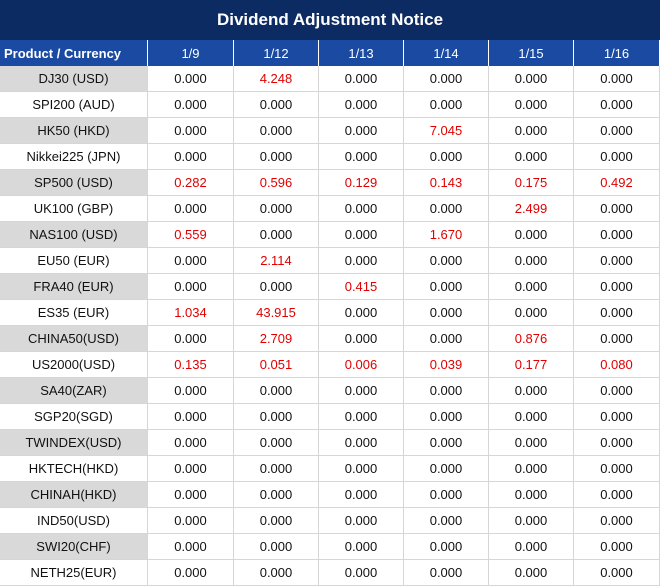  I want to click on value-cell: 0.006, so click(361, 365).